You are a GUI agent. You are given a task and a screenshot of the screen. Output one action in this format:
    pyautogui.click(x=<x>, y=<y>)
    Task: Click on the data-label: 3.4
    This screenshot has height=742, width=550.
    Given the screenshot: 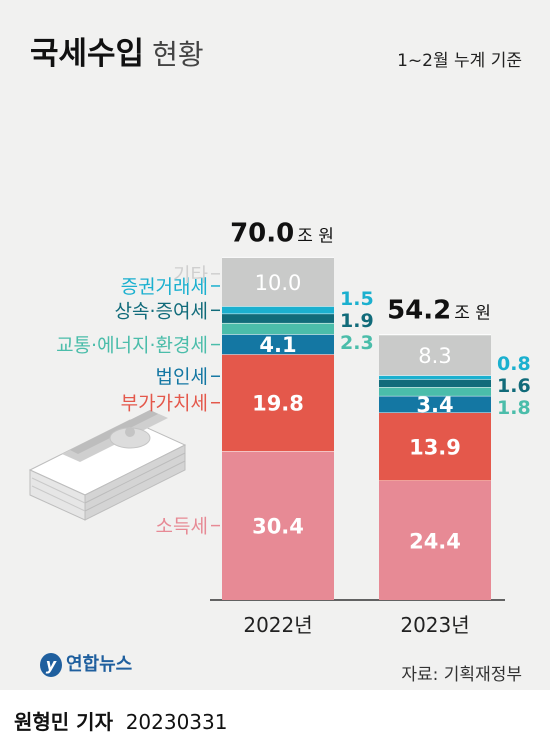 What is the action you would take?
    pyautogui.click(x=434, y=405)
    